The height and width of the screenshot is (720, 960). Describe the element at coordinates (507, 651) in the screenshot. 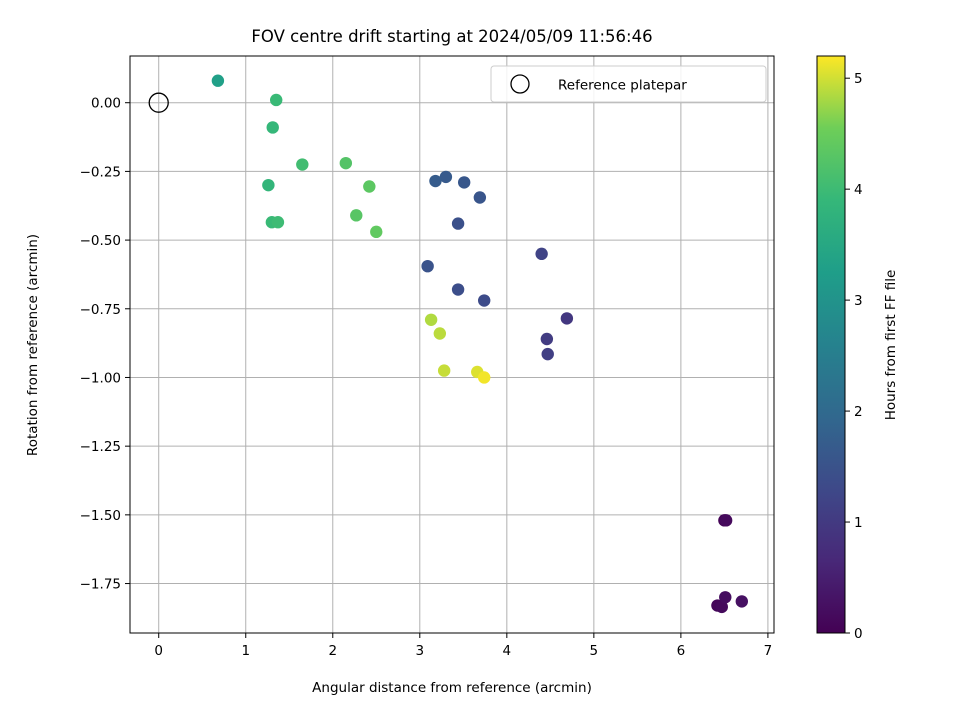

I see `x-tick-label: 4` at that location.